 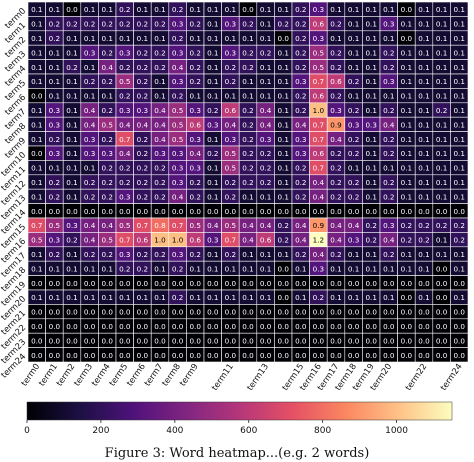 What do you see at coordinates (36, 225) in the screenshot?
I see `cell-value-label: 0.7` at bounding box center [36, 225].